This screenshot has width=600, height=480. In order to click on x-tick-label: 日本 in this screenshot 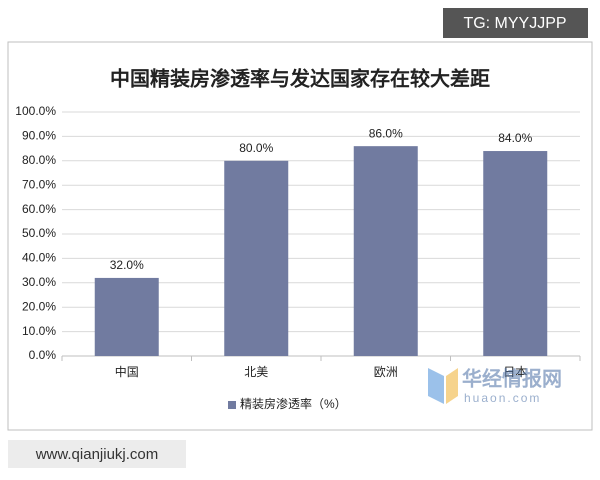, I will do `click(515, 372)`.